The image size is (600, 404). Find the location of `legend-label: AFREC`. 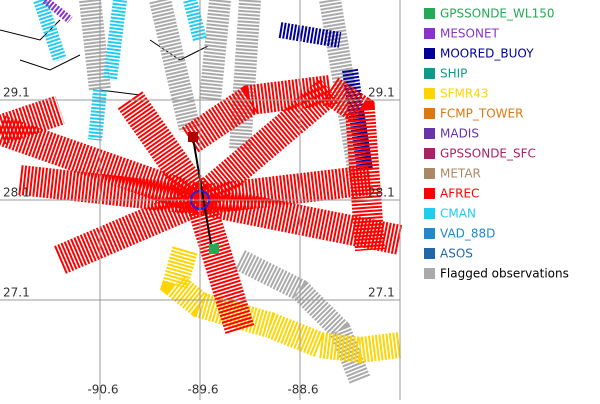

legend-label: AFREC is located at coordinates (459, 194).